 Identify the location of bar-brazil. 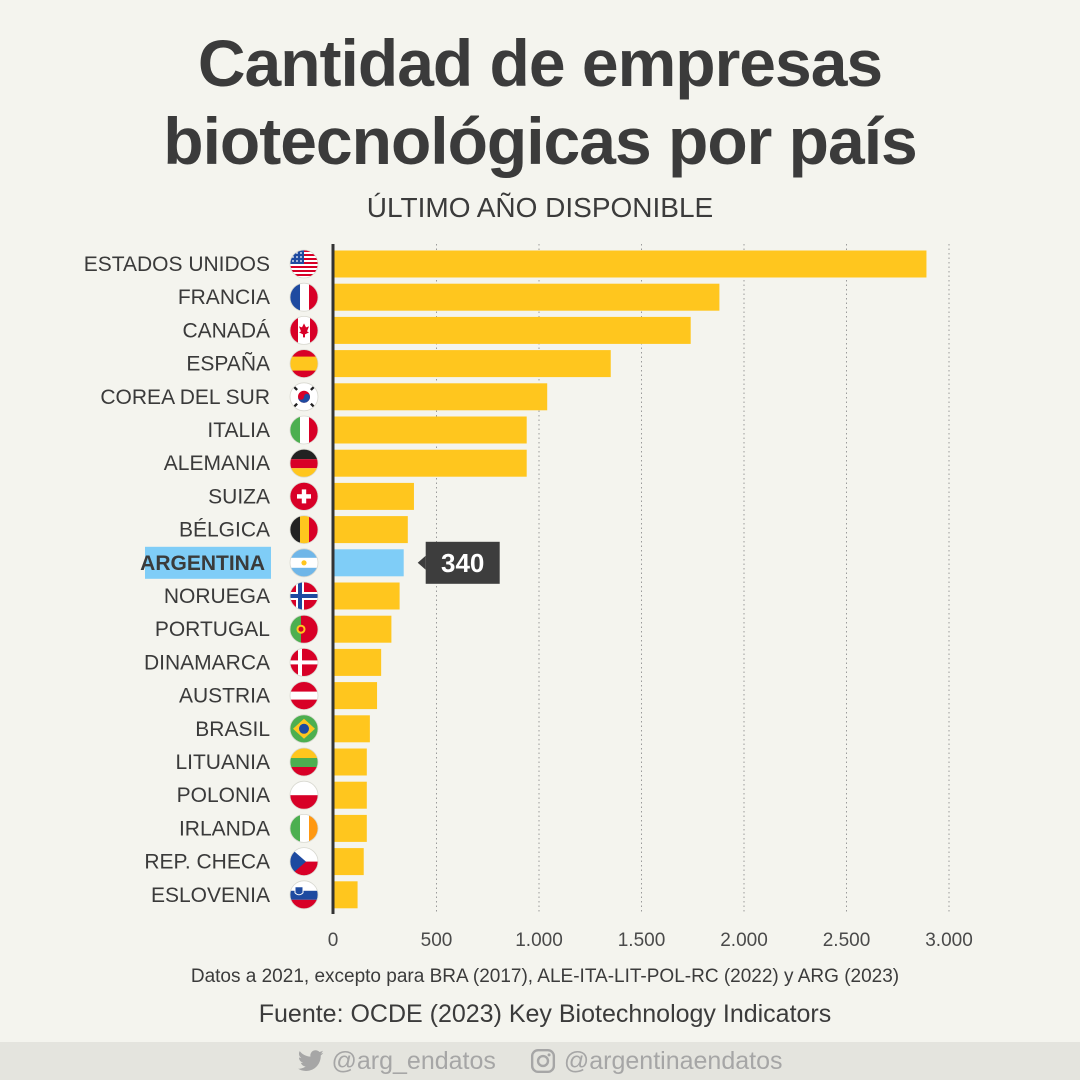
(352, 729).